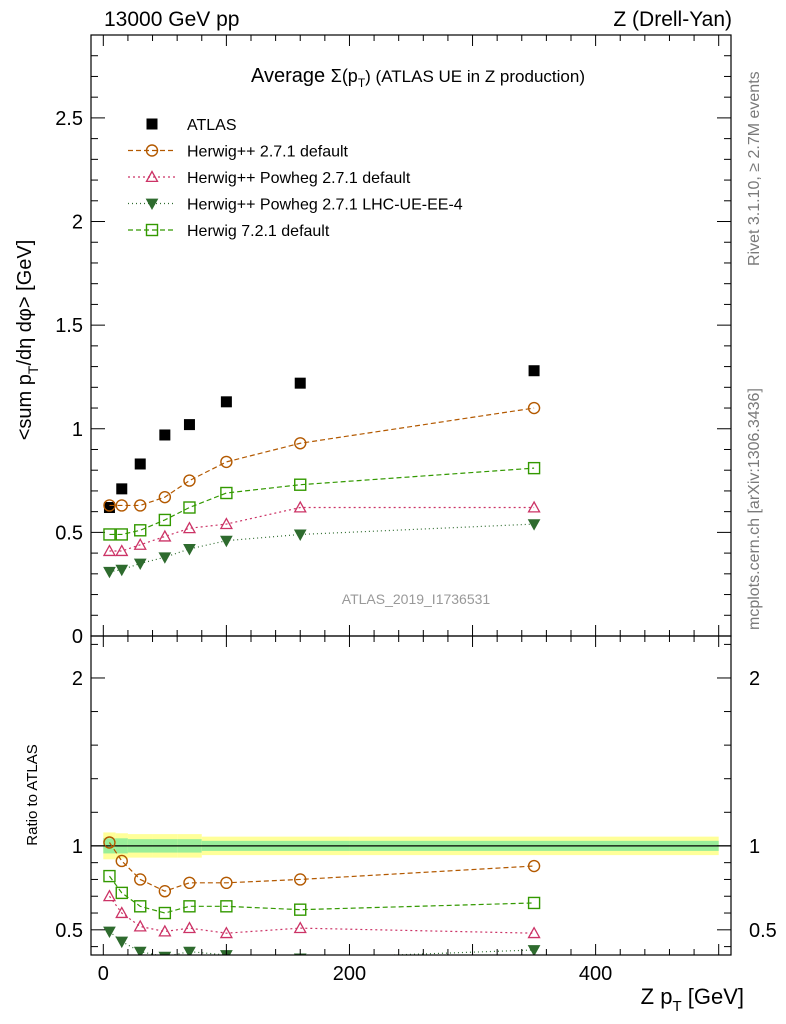  Describe the element at coordinates (212, 125) in the screenshot. I see `legend-label: ATLAS` at that location.